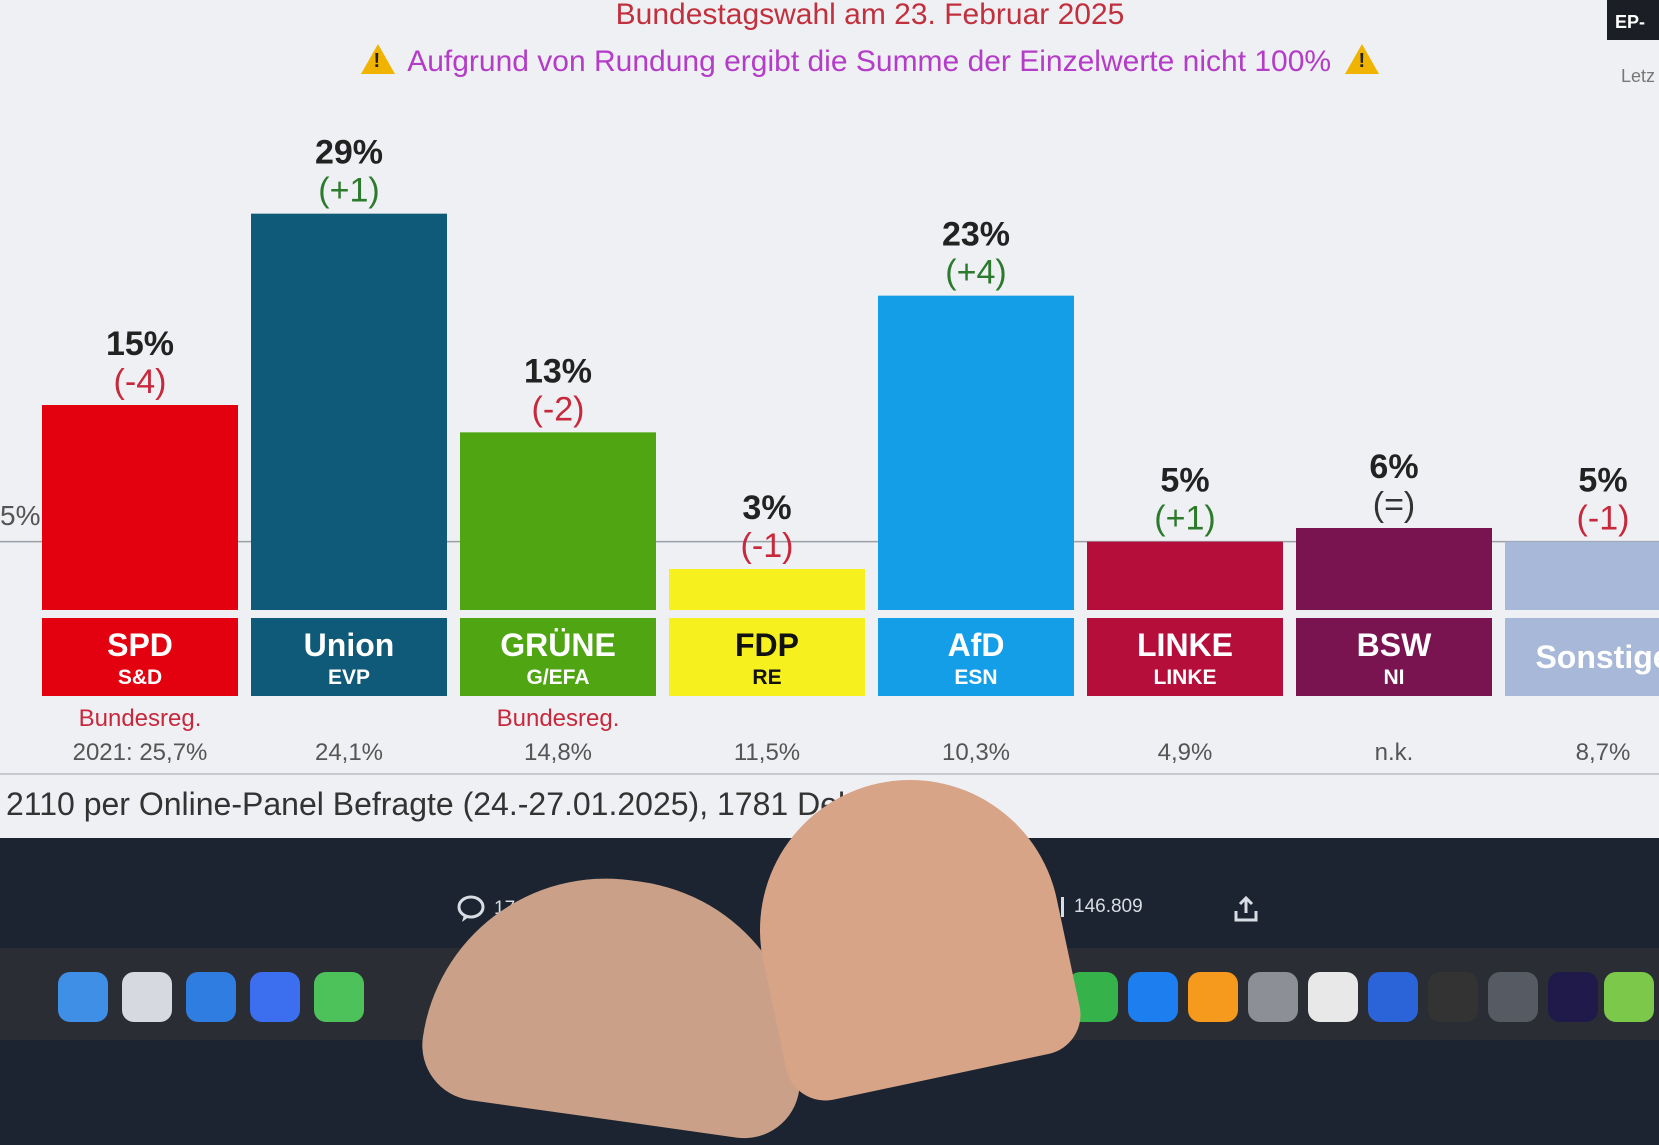 Image resolution: width=1659 pixels, height=1145 pixels. Describe the element at coordinates (147, 997) in the screenshot. I see `launchpad-icon` at that location.